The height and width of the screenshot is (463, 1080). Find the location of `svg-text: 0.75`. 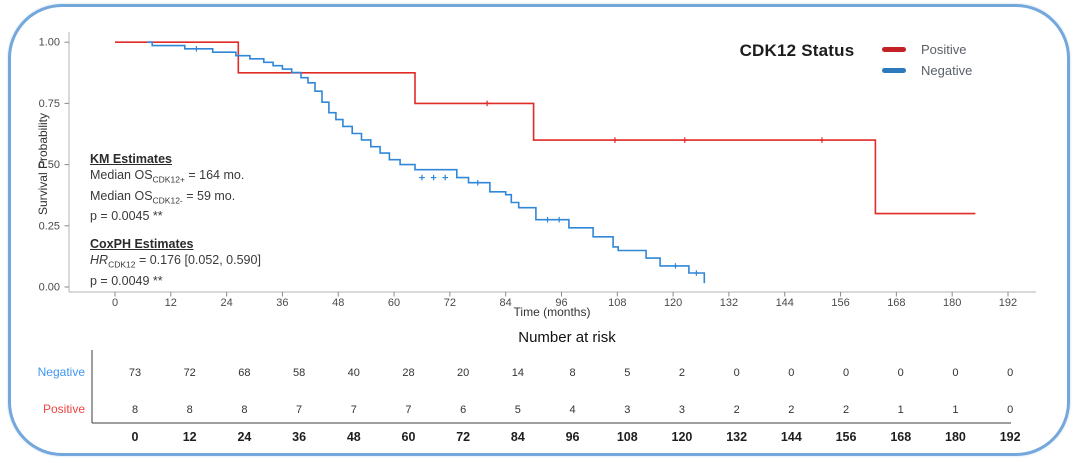

svg-text: 0.75 is located at coordinates (49, 104).